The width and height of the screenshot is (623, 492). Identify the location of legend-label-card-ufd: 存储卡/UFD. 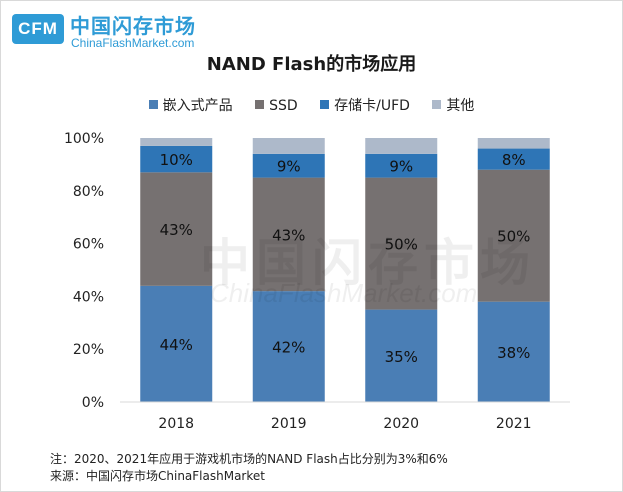
(372, 106).